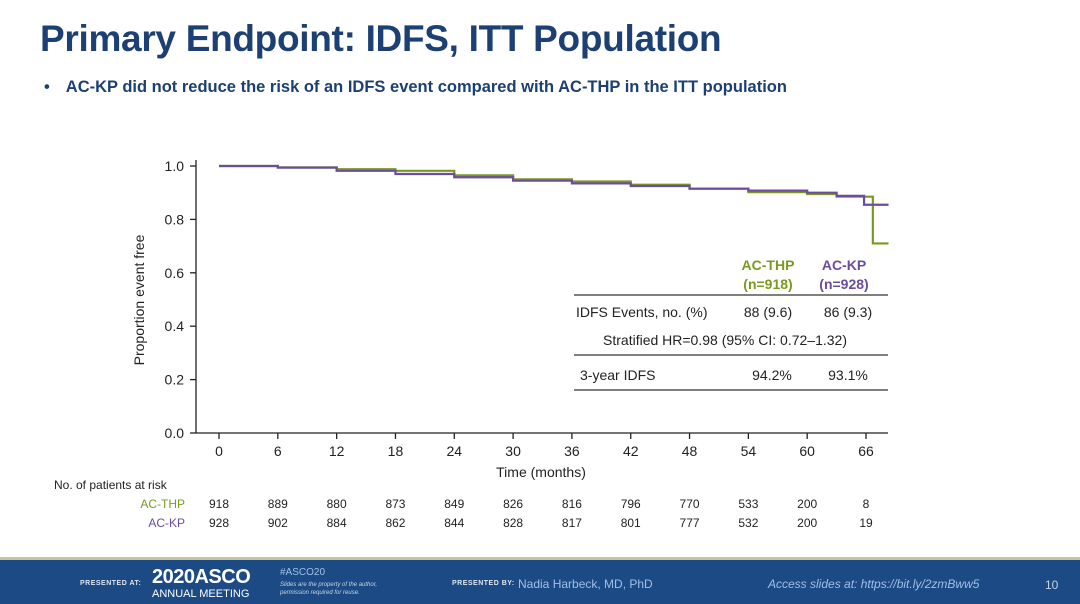 The width and height of the screenshot is (1080, 604). Describe the element at coordinates (278, 523) in the screenshot. I see `risk-count: 902` at that location.